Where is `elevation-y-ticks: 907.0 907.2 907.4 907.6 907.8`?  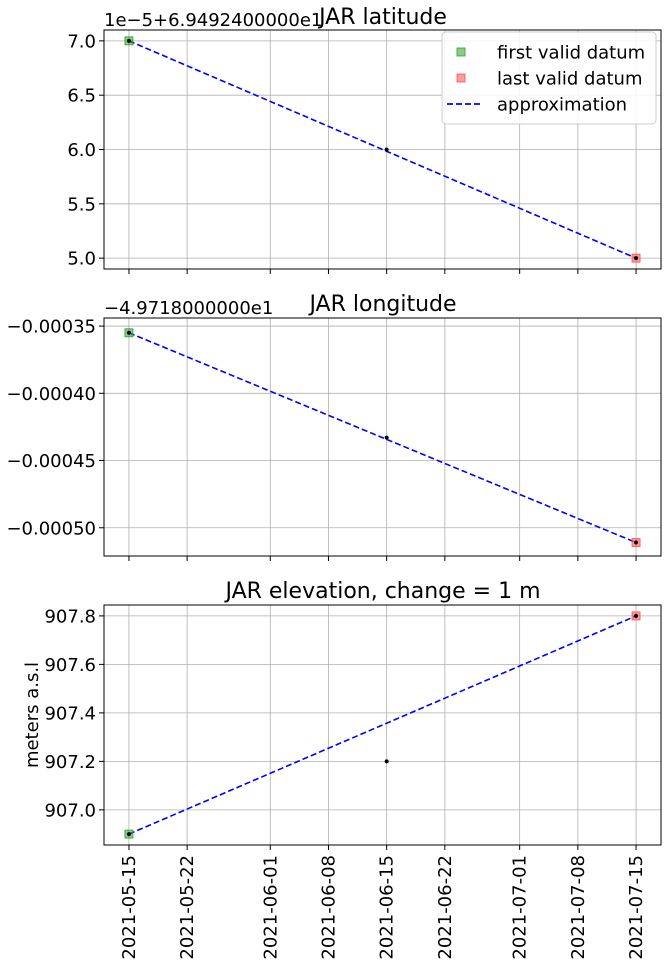 elevation-y-ticks: 907.0 907.2 907.4 907.6 907.8 is located at coordinates (74, 713).